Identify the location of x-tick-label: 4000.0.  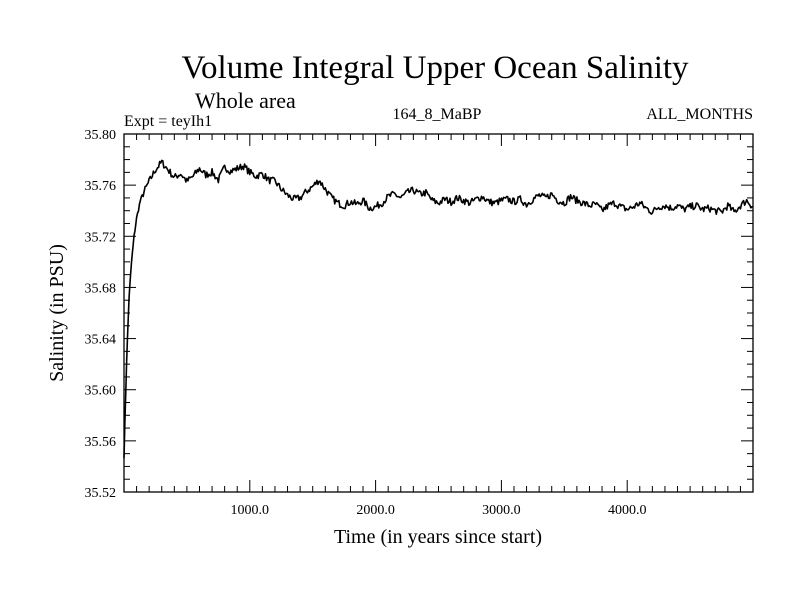
(627, 510).